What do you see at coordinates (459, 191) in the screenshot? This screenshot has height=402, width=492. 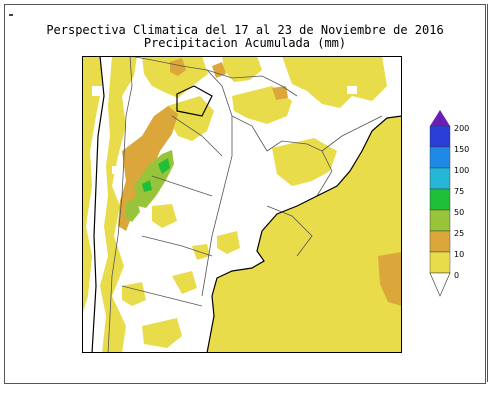 I see `scale-label-75: 75` at bounding box center [459, 191].